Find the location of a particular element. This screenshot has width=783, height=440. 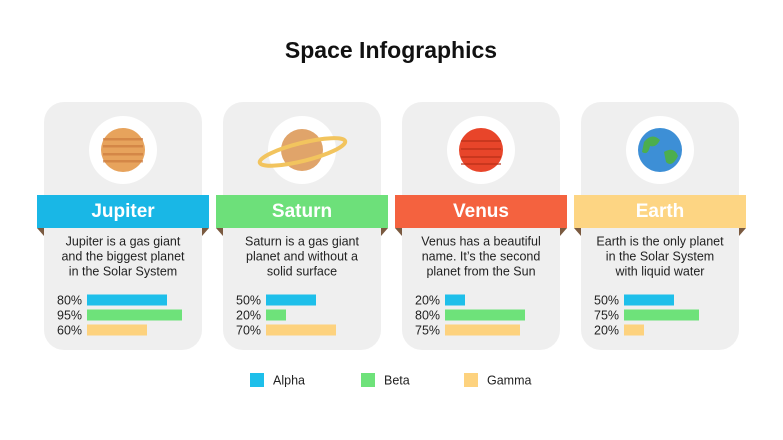

description-line: planet and without a is located at coordinates (302, 256).